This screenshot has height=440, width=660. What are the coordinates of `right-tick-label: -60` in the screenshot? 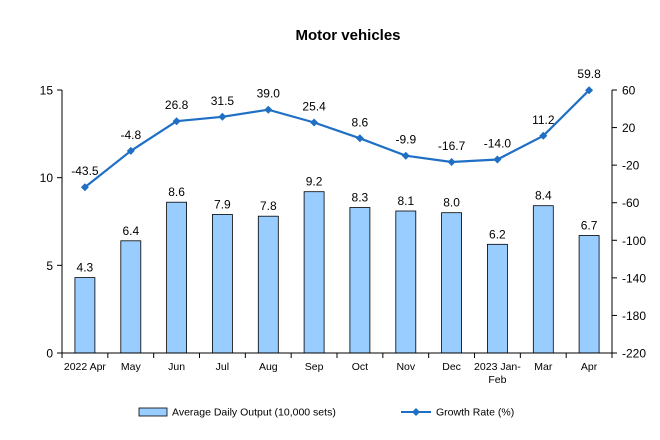 It's located at (631, 203).